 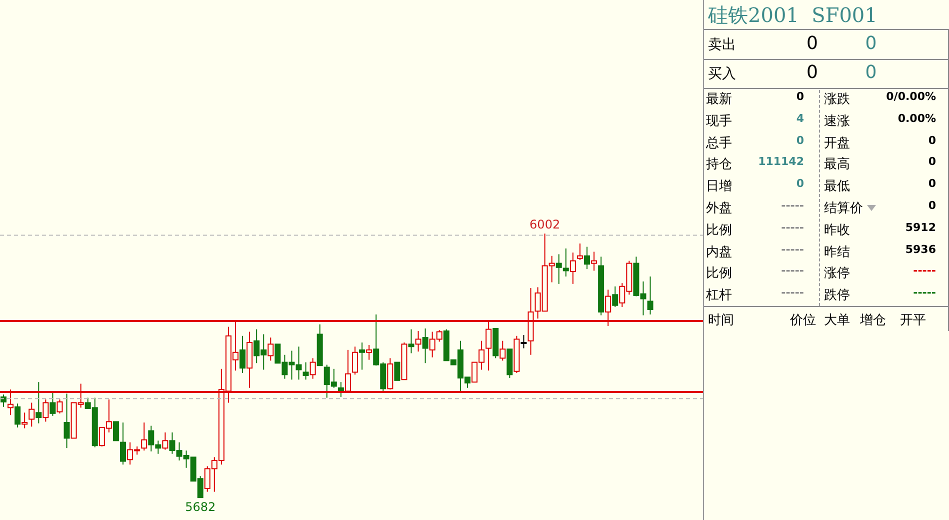 What do you see at coordinates (920, 249) in the screenshot?
I see `text: 5936` at bounding box center [920, 249].